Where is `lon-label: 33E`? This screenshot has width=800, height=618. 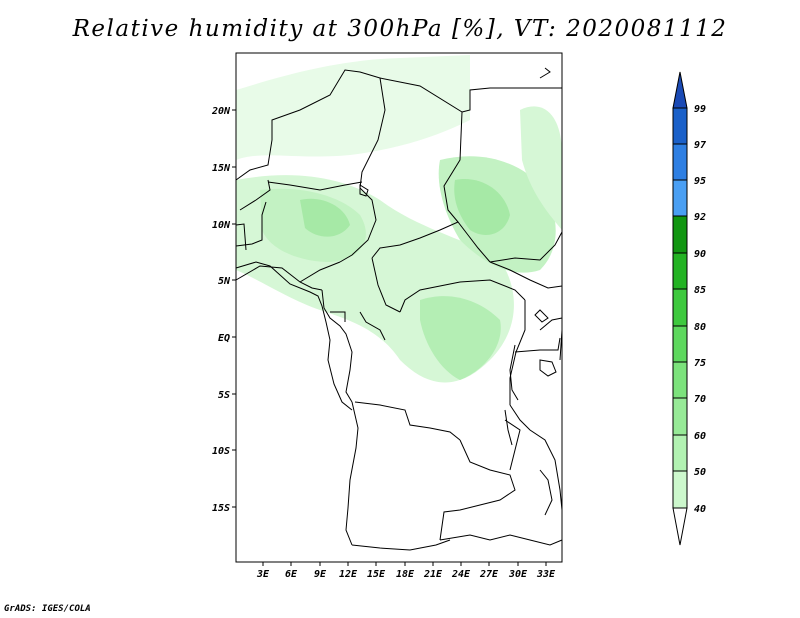 lon-label: 33E is located at coordinates (546, 574).